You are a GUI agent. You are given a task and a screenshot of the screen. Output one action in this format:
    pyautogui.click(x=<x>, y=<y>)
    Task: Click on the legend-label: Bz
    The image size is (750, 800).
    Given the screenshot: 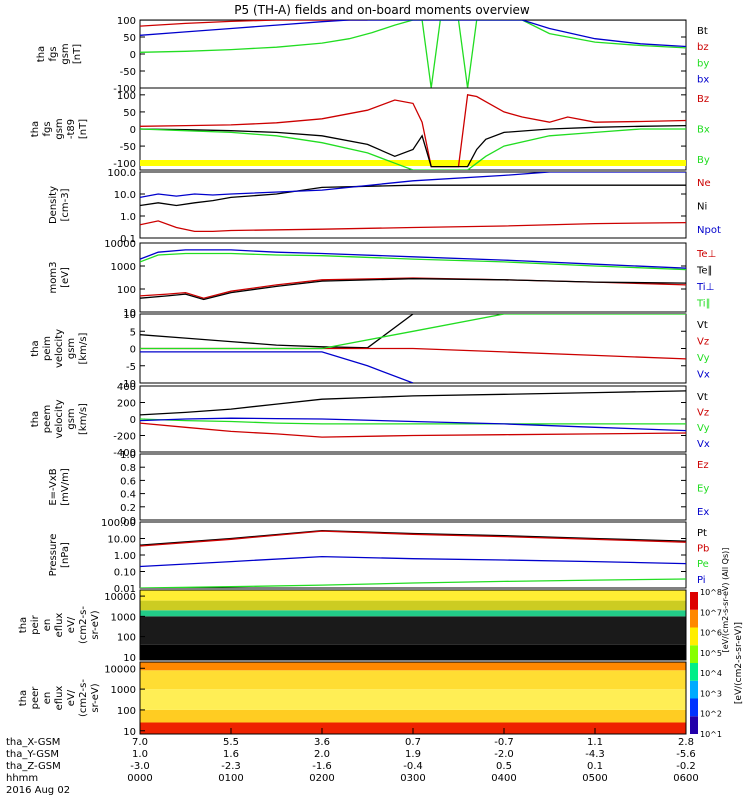 What is the action you would take?
    pyautogui.click(x=703, y=99)
    